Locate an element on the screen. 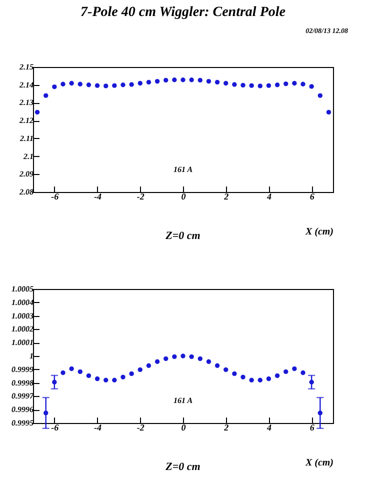 This screenshot has width=375, height=500. y-tick-label: 2.12 is located at coordinates (26, 121).